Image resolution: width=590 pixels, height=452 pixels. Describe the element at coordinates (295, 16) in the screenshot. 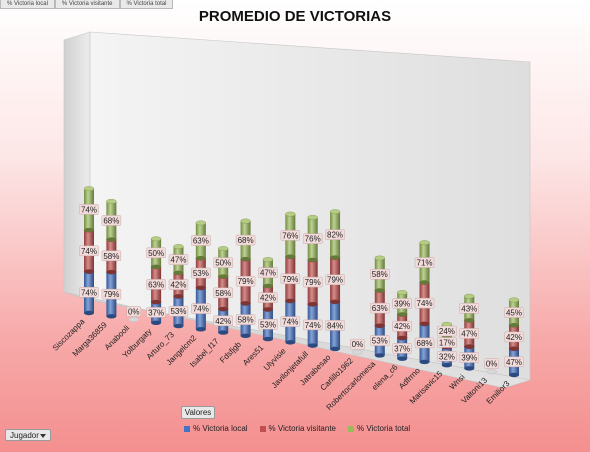

I see `chart-title: PROMEDIO DE VICTORIAS` at that location.